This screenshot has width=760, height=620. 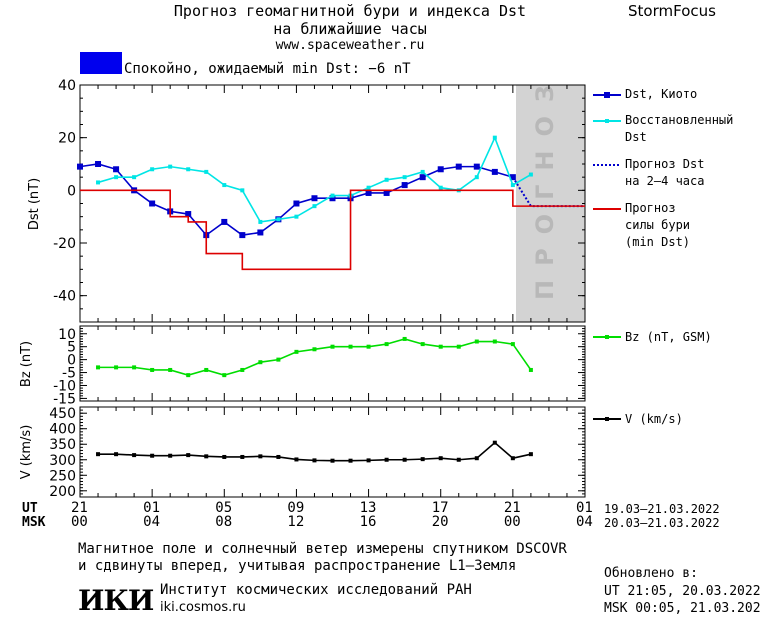 What do you see at coordinates (26, 452) in the screenshot?
I see `v-axis-label: V (km/s)` at bounding box center [26, 452].